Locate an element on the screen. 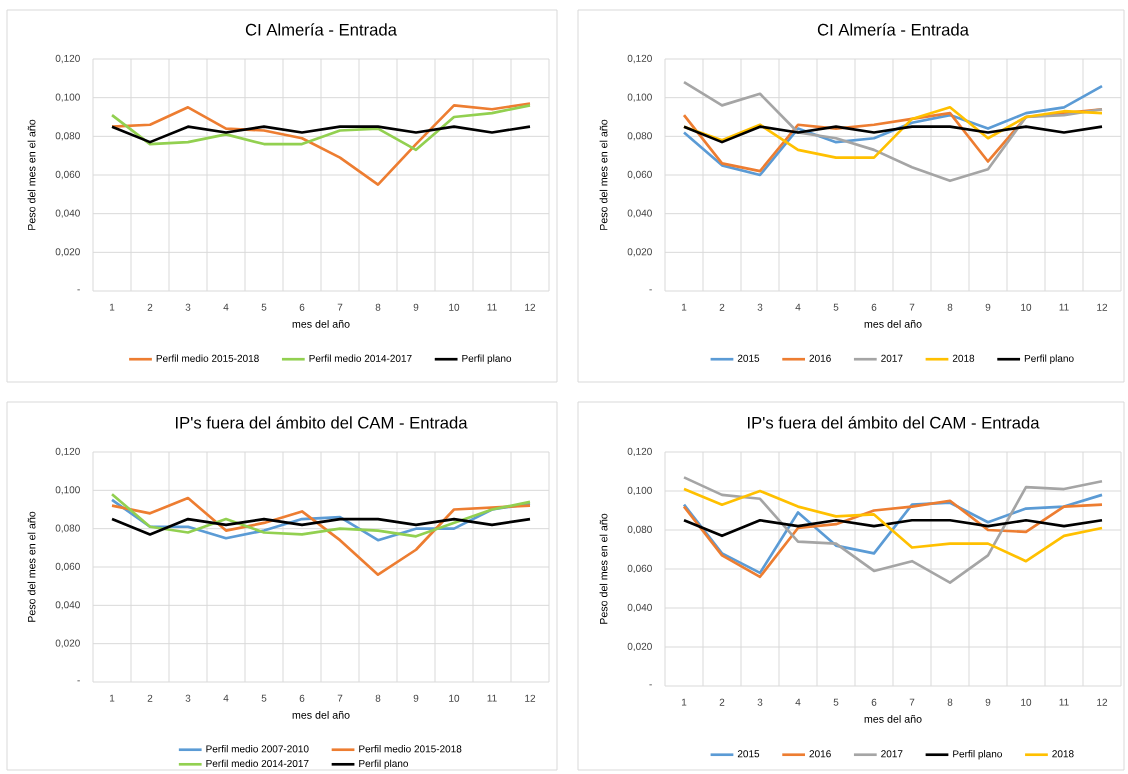 This screenshot has height=774, width=1128. chart-title: CI Almería - Entrada is located at coordinates (893, 29).